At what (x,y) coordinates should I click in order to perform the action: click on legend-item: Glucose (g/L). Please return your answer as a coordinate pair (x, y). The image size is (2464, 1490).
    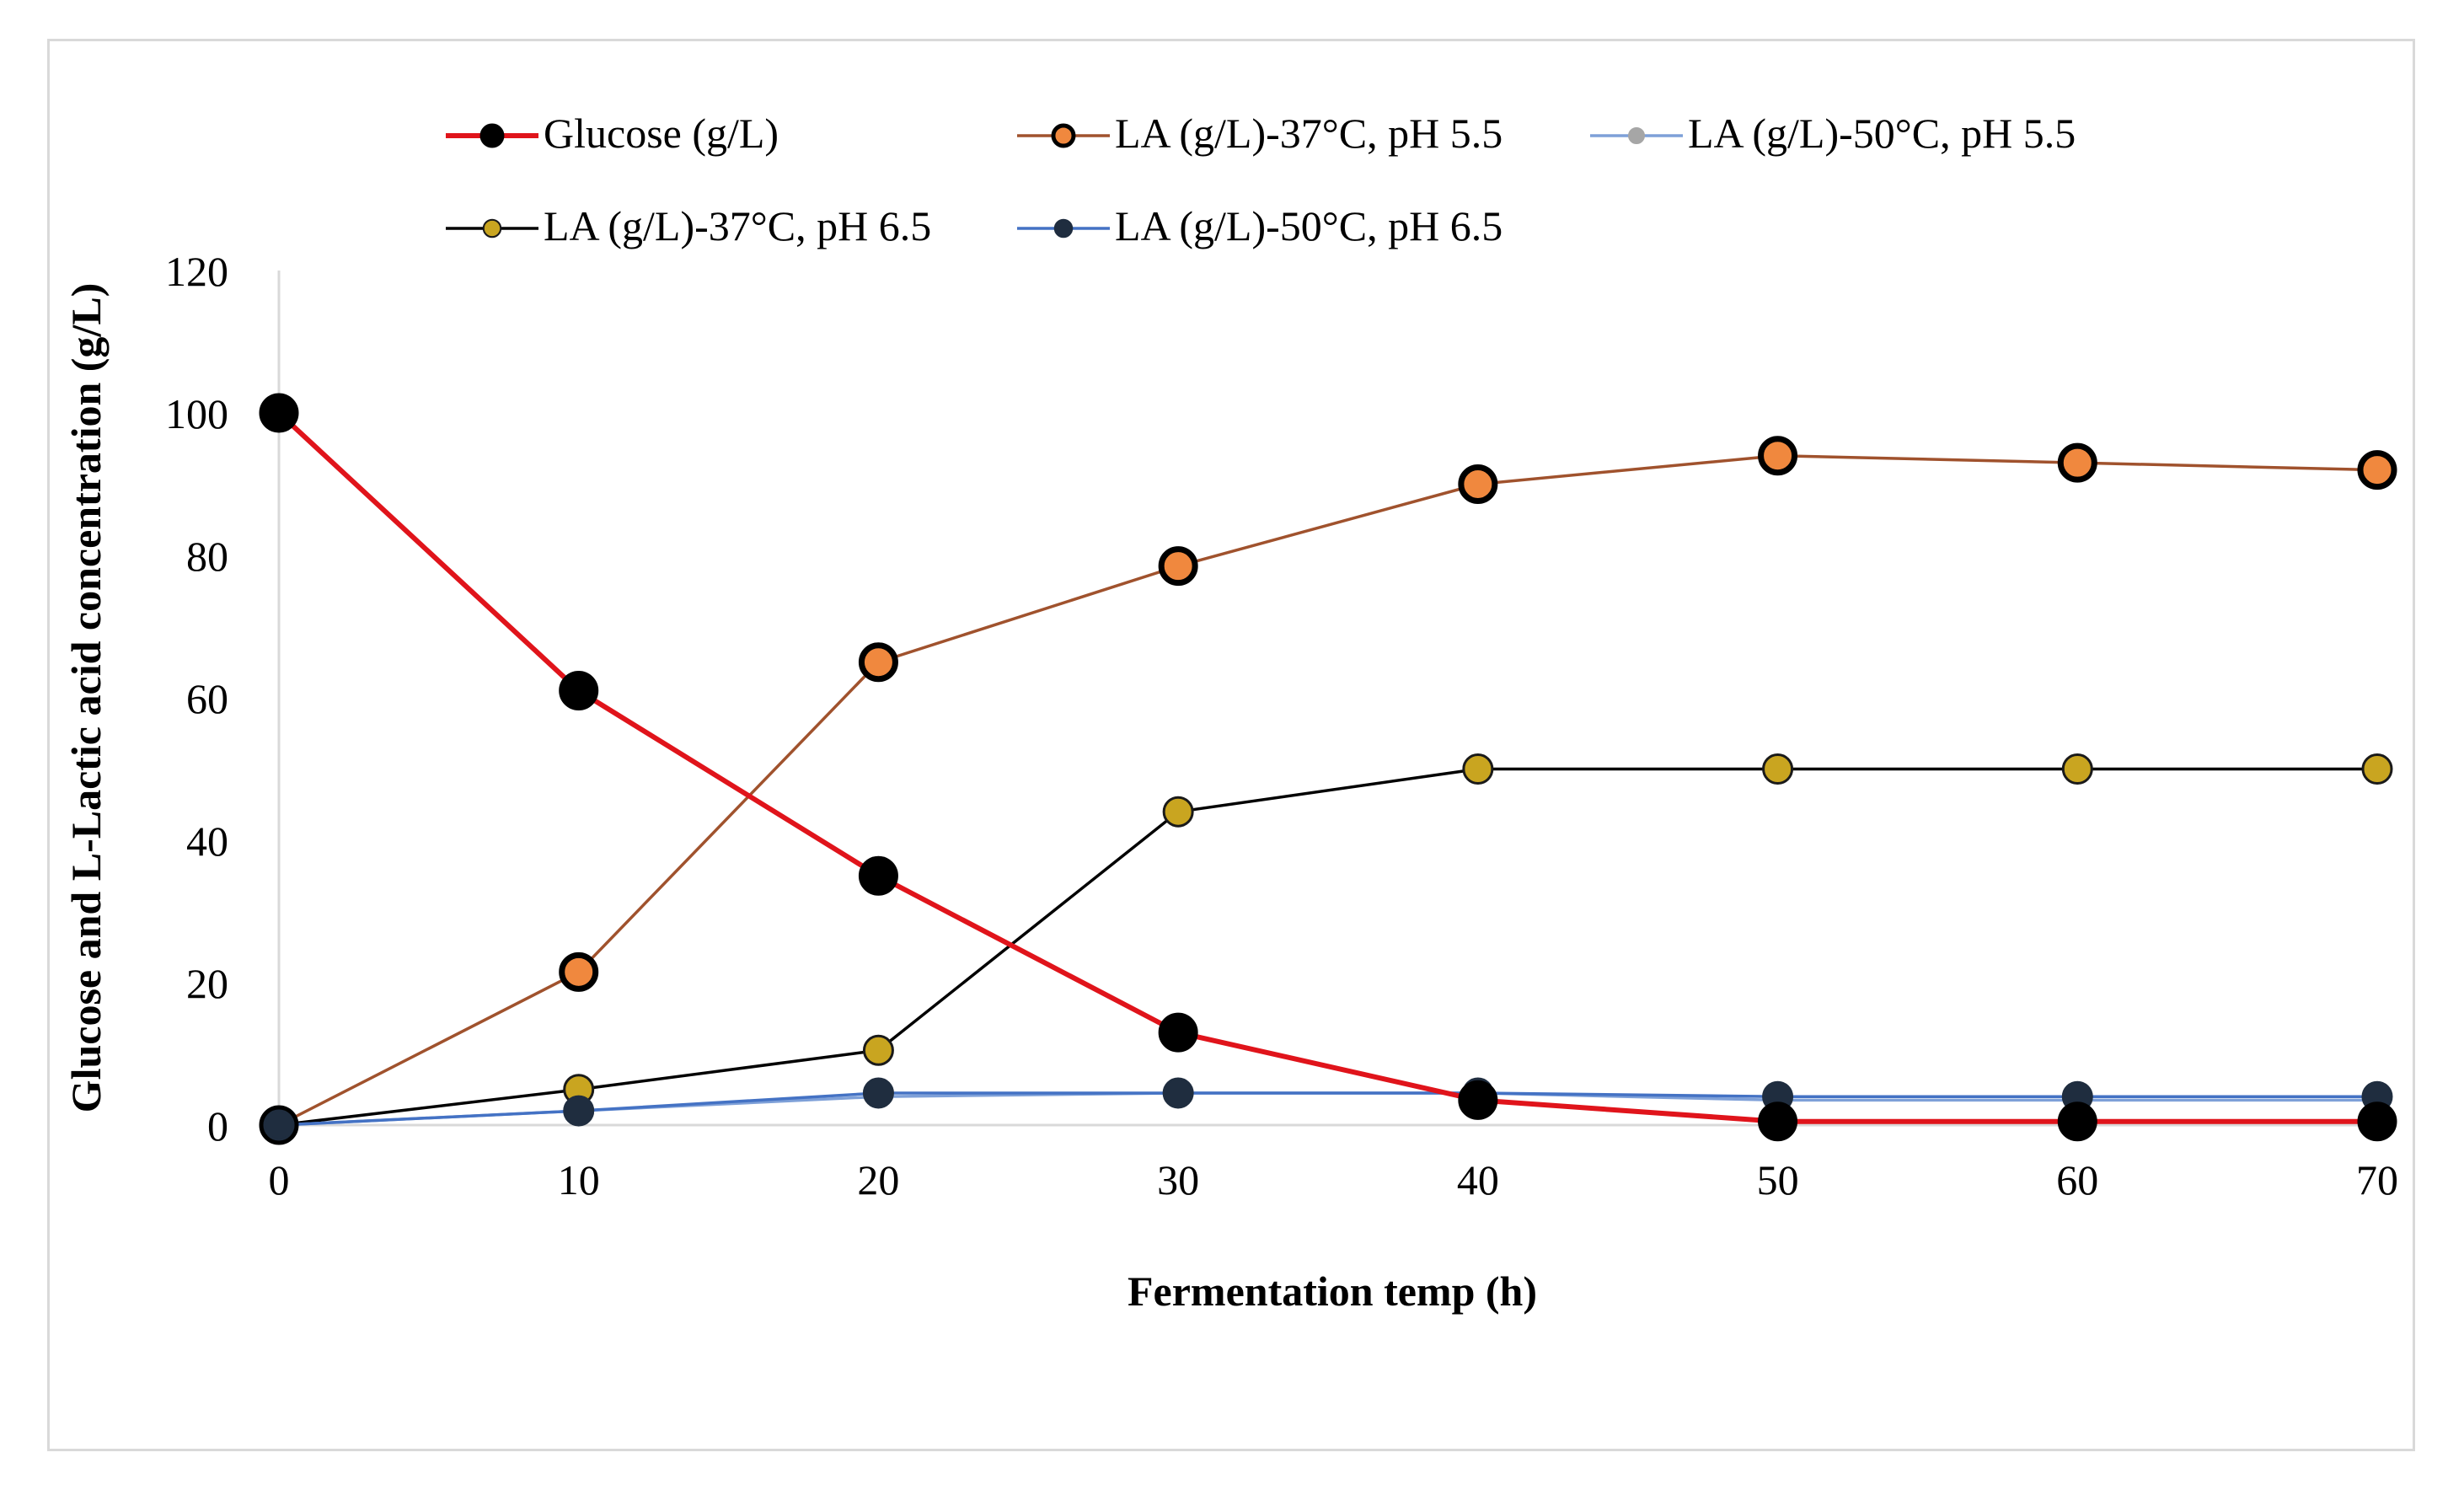
    Looking at the image, I should click on (613, 133).